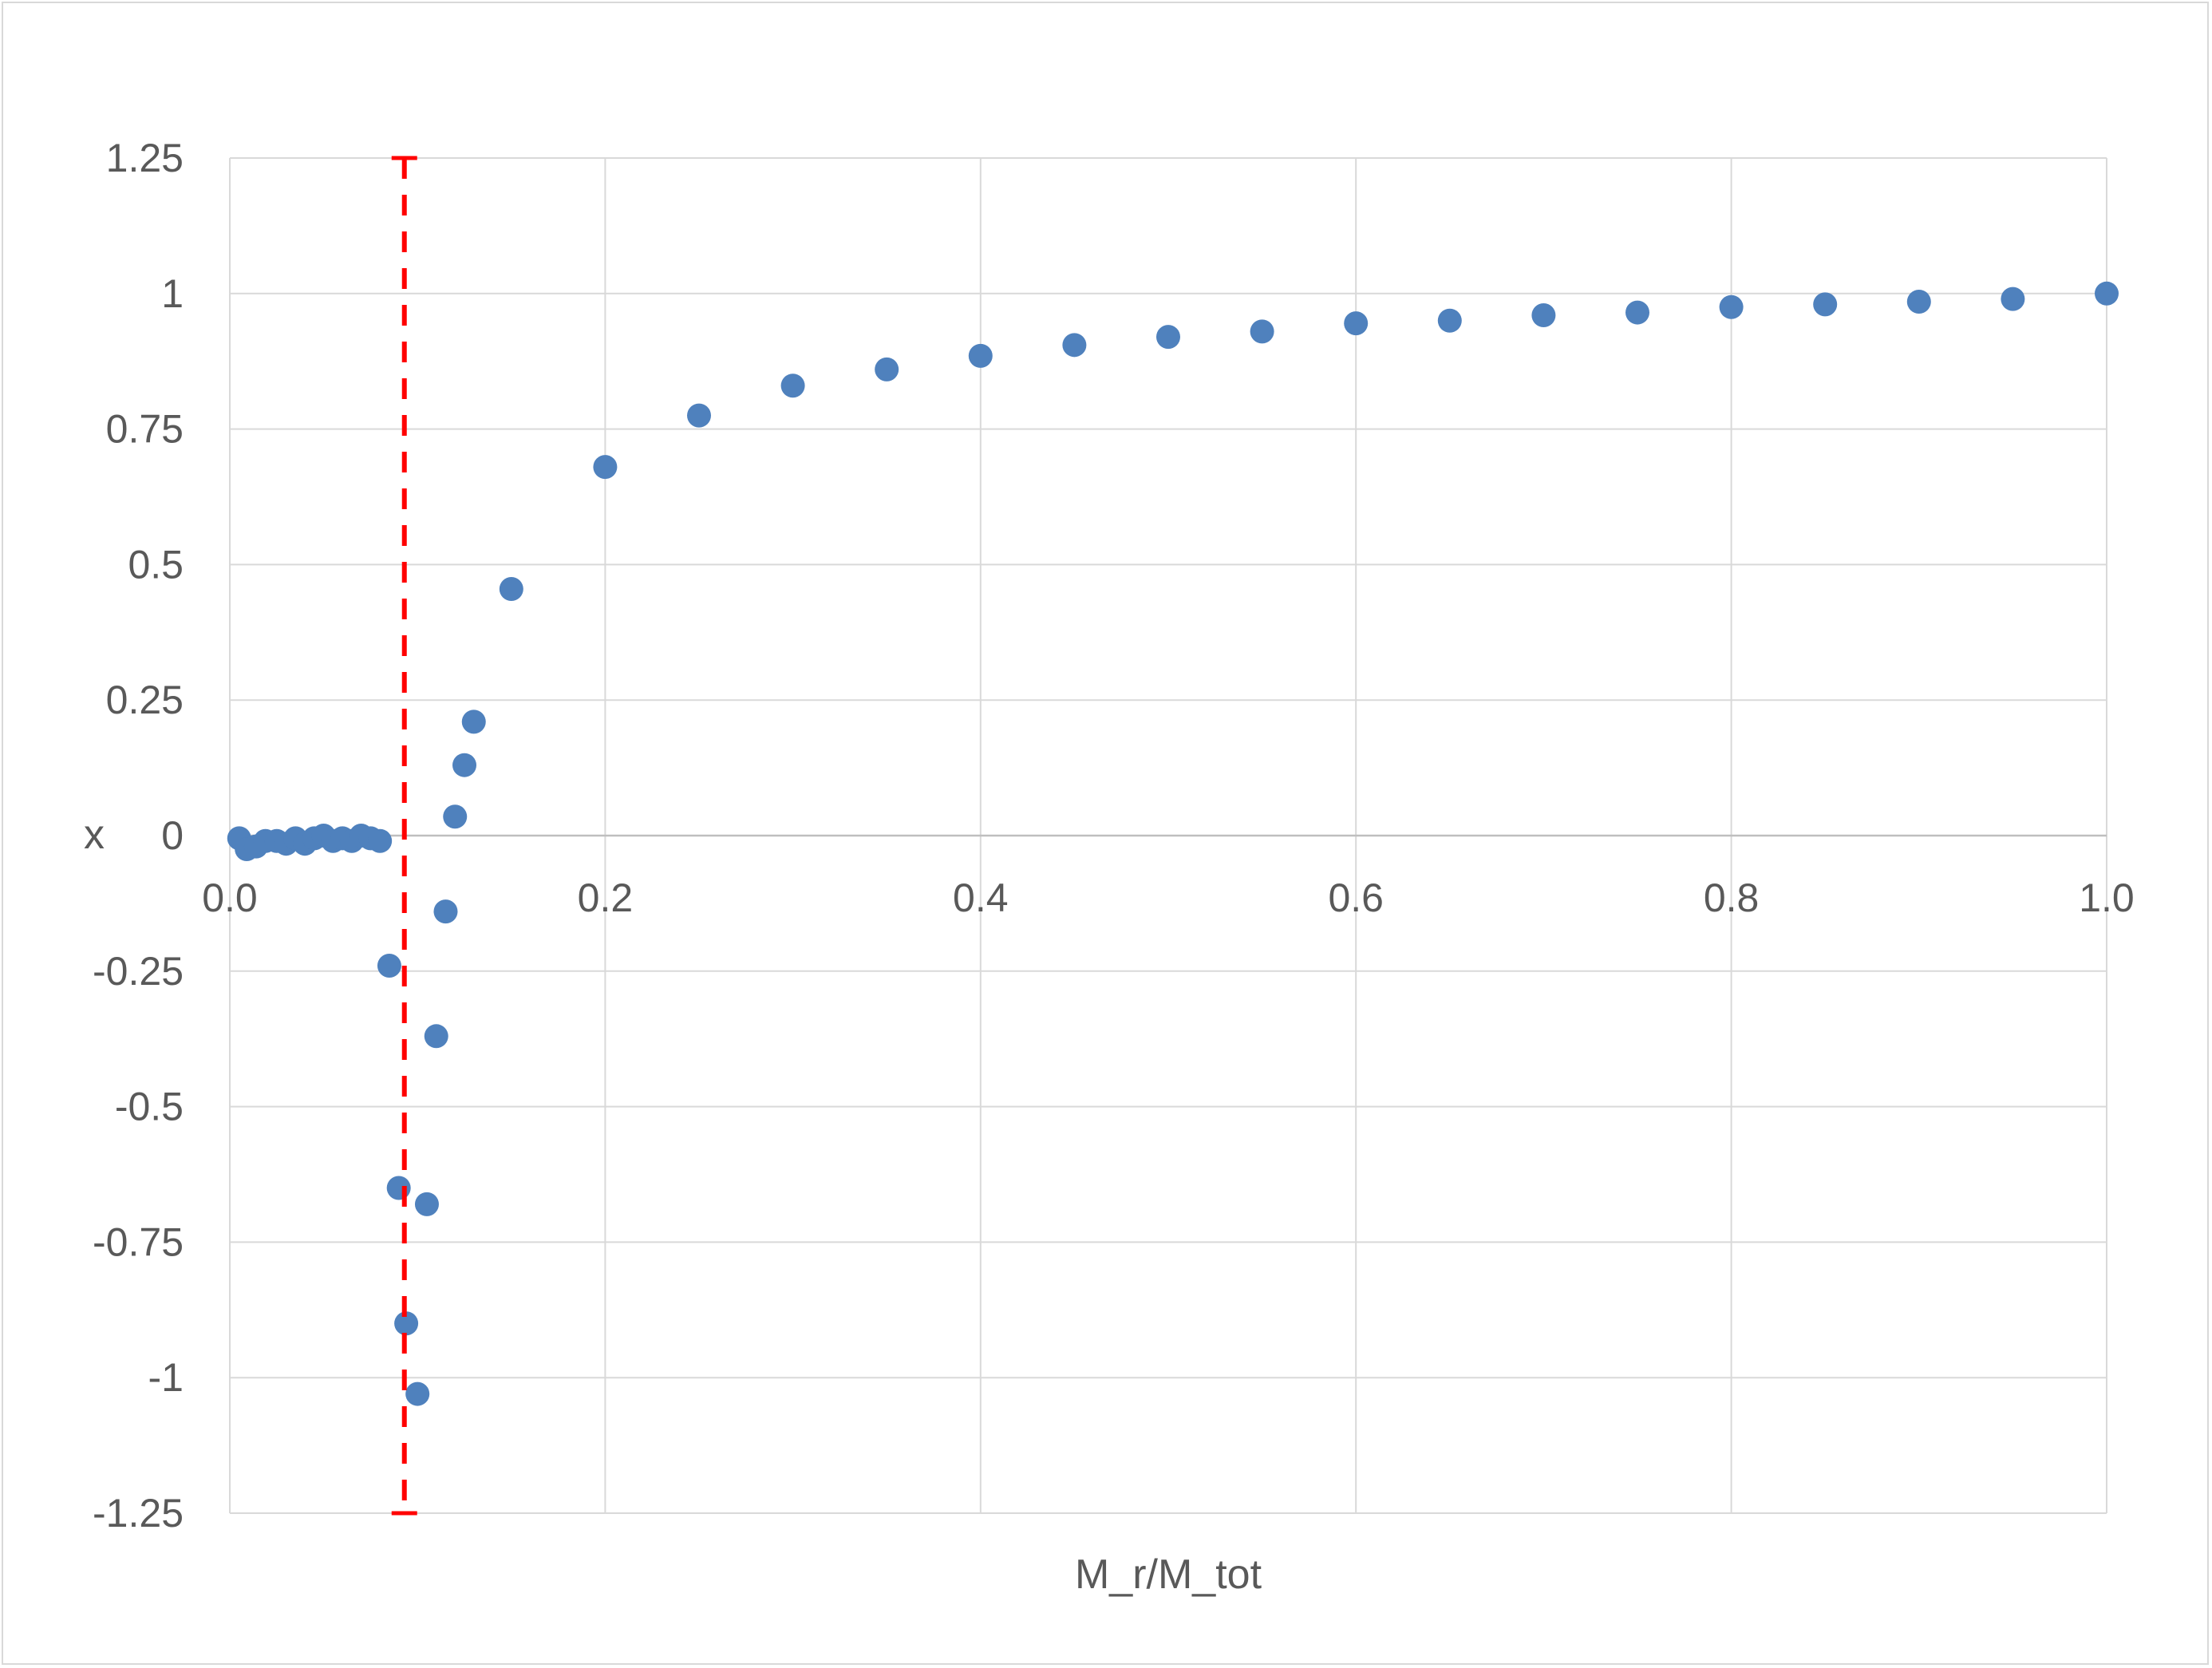  I want to click on x-tick-label: 0.6, so click(1356, 898).